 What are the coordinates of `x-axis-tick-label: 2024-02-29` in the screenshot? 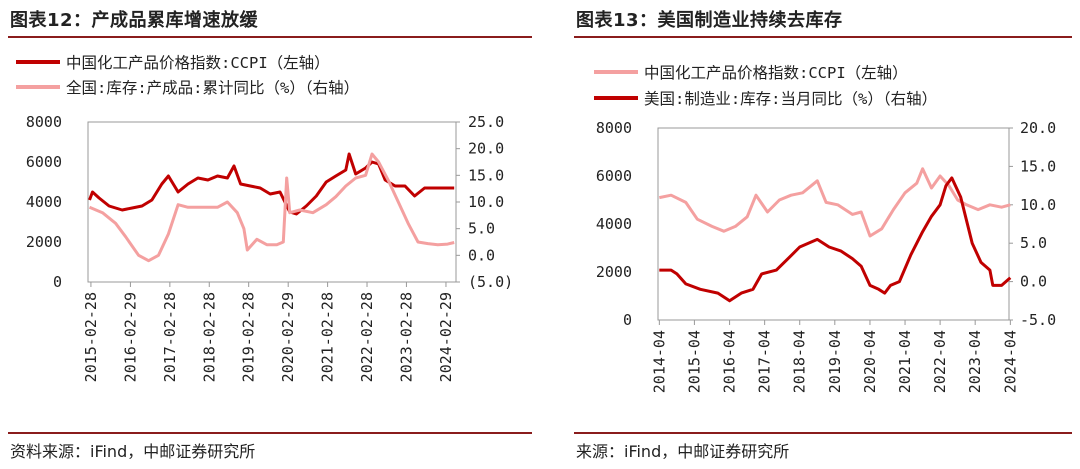 It's located at (446, 337).